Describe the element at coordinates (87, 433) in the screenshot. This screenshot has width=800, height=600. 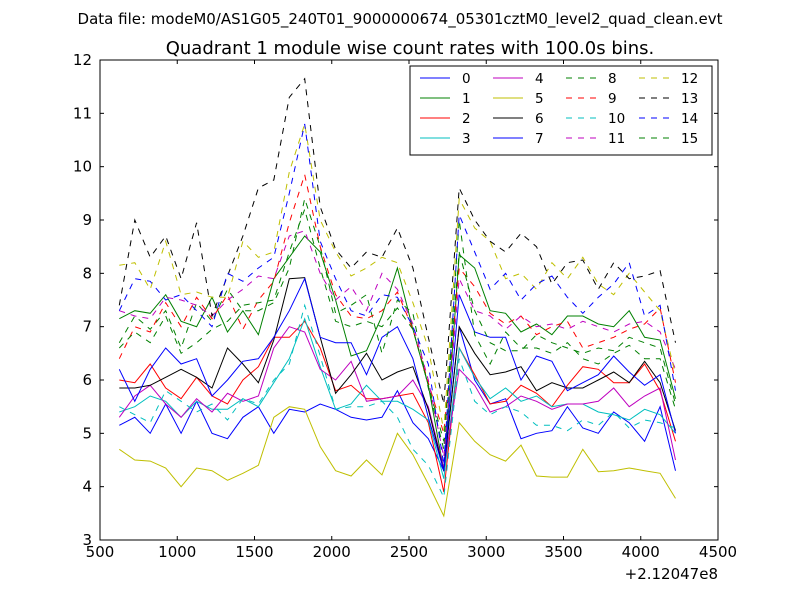
I see `y-tick-label: 5` at that location.